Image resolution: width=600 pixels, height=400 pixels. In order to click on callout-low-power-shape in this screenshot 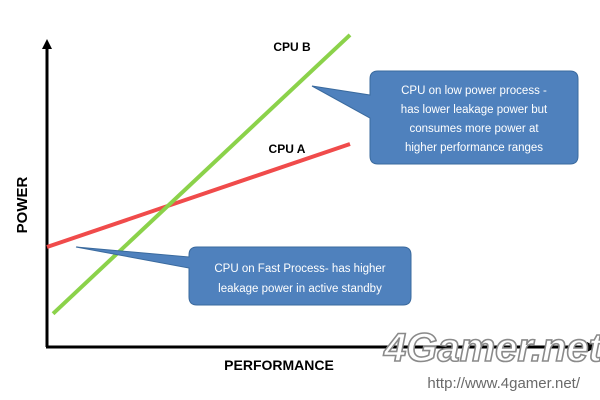, I will do `click(445, 117)`.